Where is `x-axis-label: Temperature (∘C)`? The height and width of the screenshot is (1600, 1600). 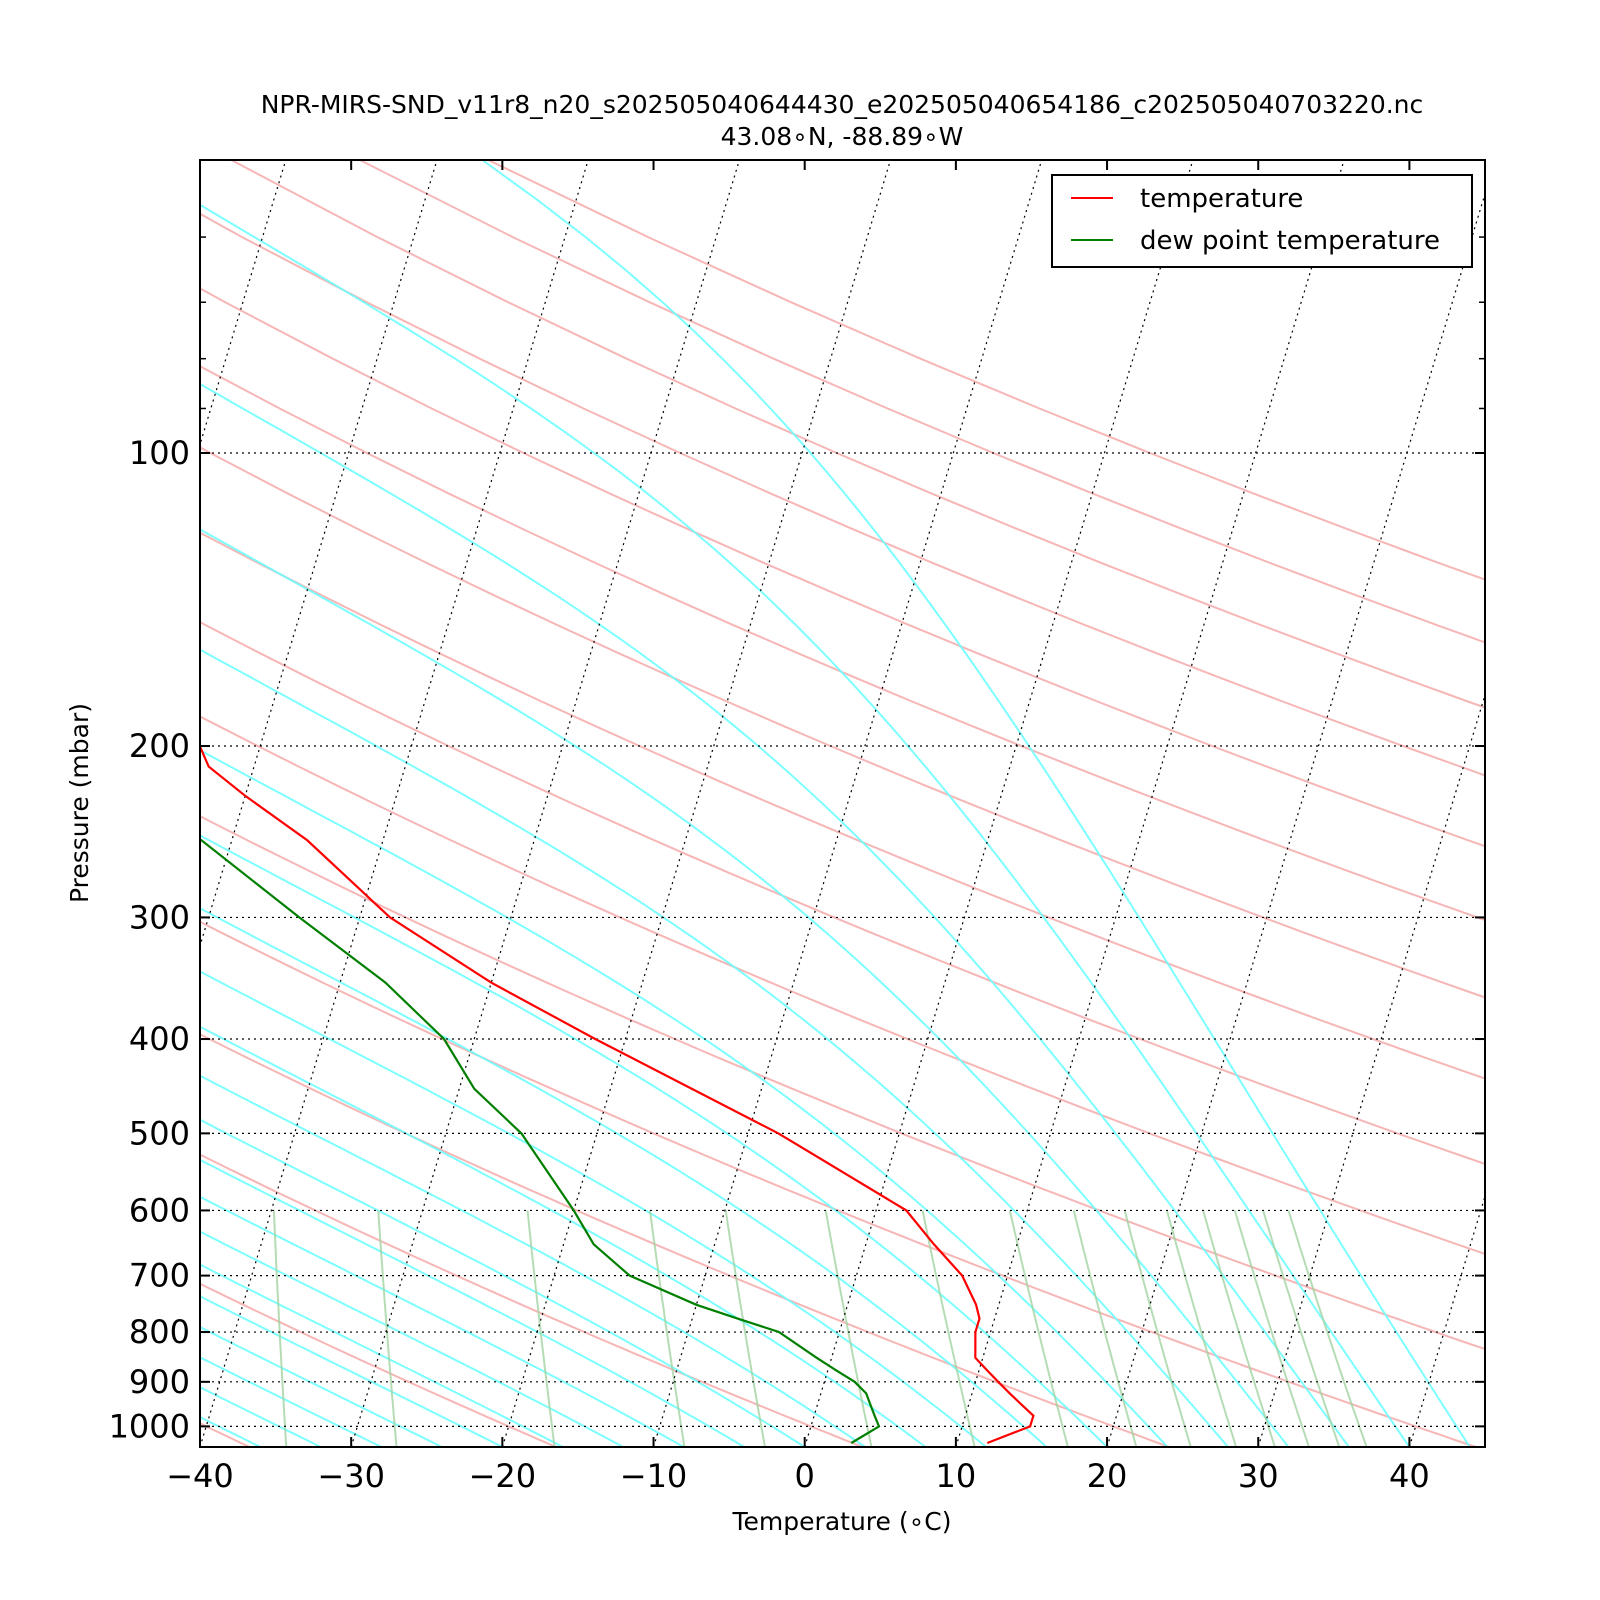
x-axis-label: Temperature (∘C) is located at coordinates (842, 1521).